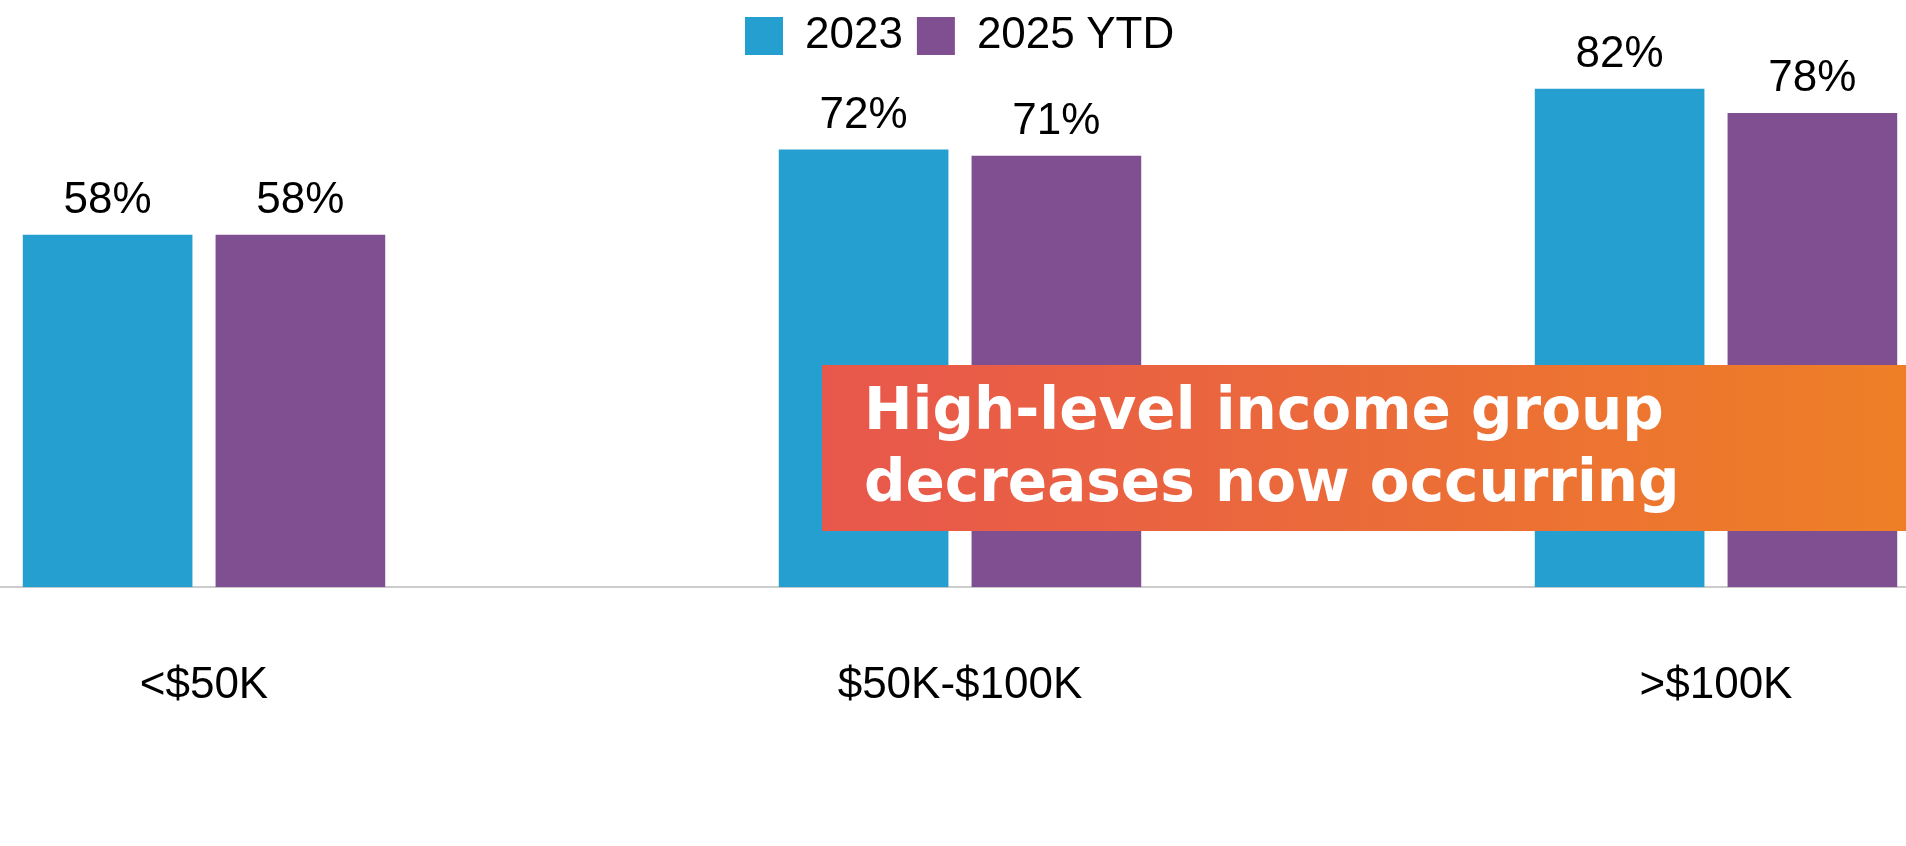 The width and height of the screenshot is (1906, 846). Describe the element at coordinates (1619, 51) in the screenshot. I see `data-label: 82%` at that location.